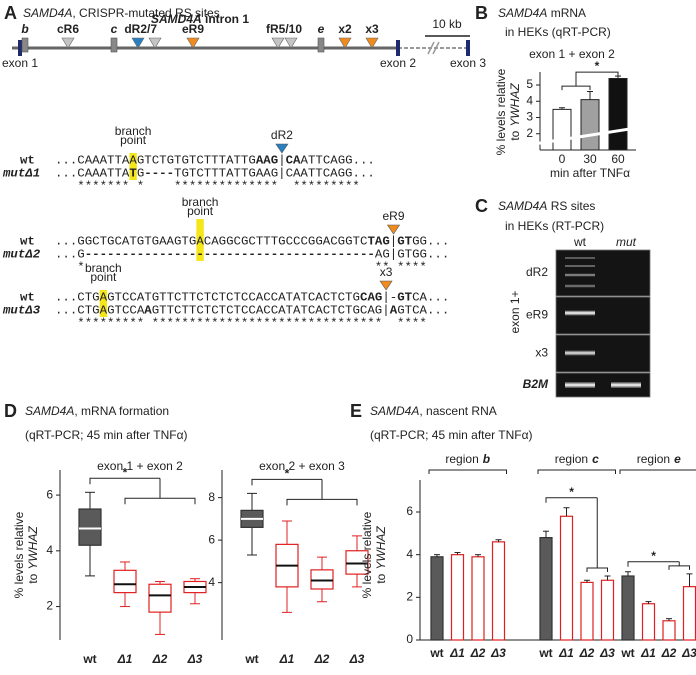 This screenshot has width=696, height=675. Describe the element at coordinates (19, 554) in the screenshot. I see `y-axis-label: % levels relative` at that location.